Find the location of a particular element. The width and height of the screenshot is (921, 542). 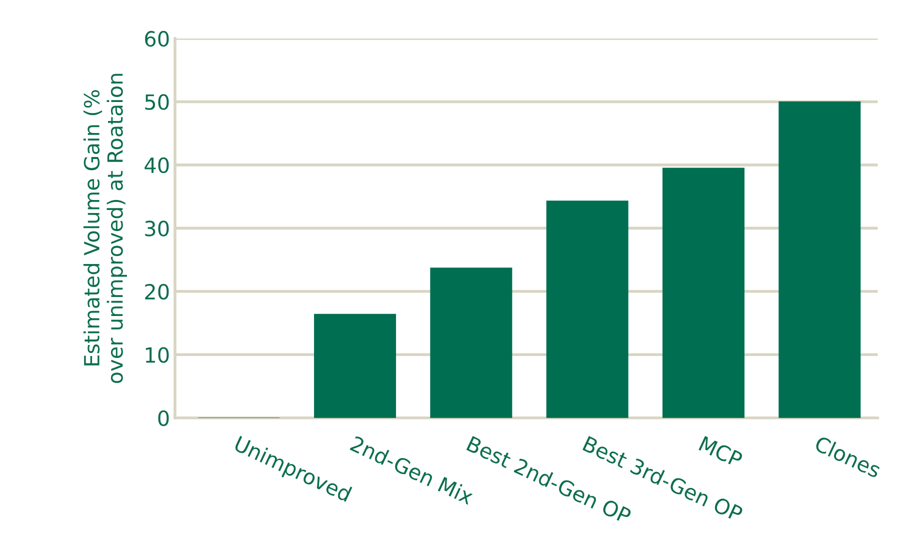

y-tick-label: 40 is located at coordinates (156, 165).